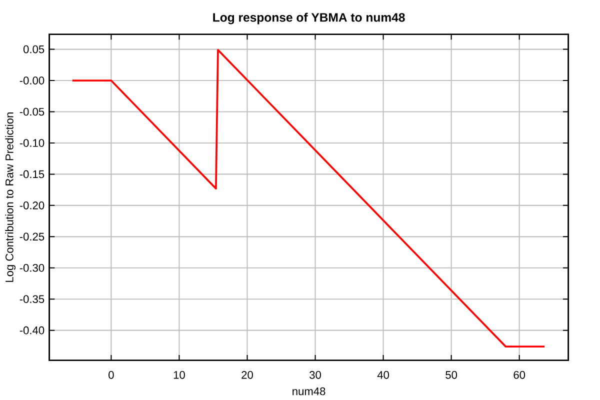 This screenshot has height=400, width=600. Describe the element at coordinates (315, 375) in the screenshot. I see `x-tick-label: 30` at that location.